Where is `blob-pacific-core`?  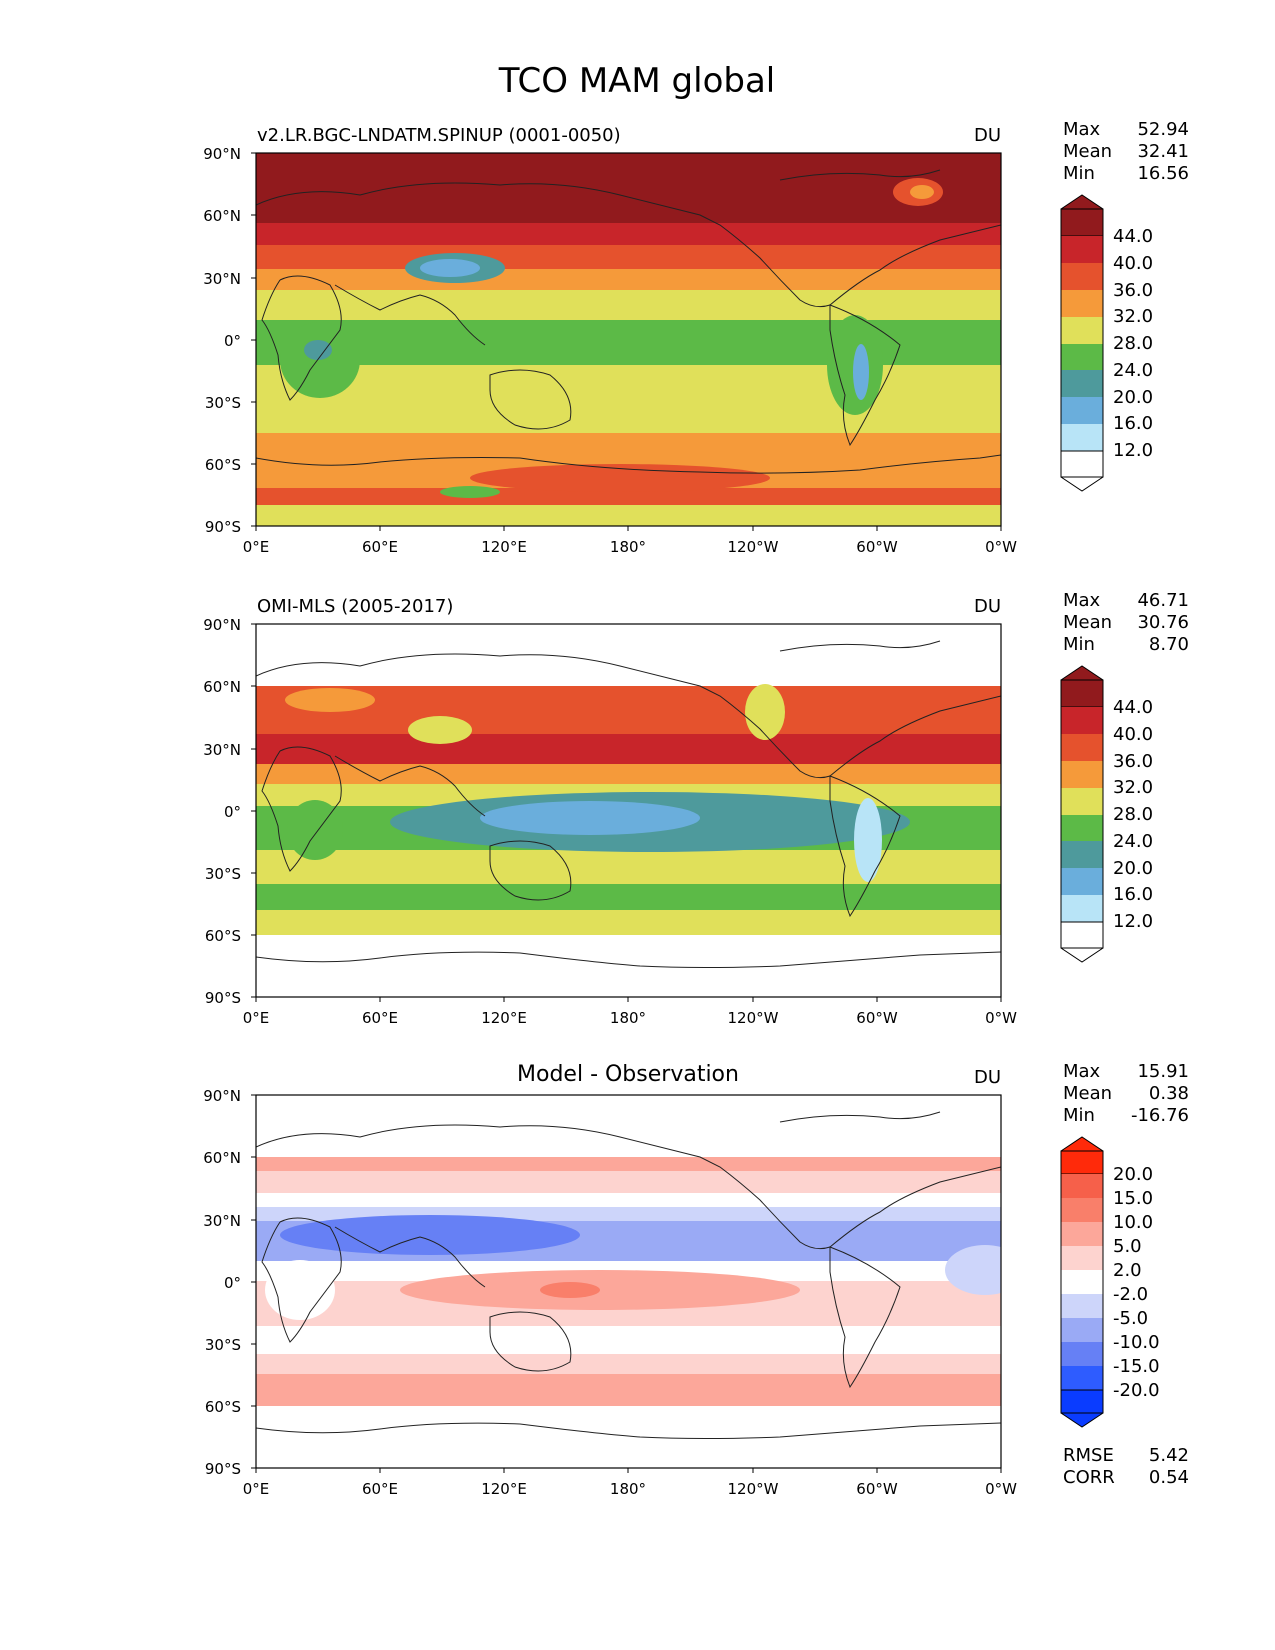
blob-pacific-core is located at coordinates (590, 818).